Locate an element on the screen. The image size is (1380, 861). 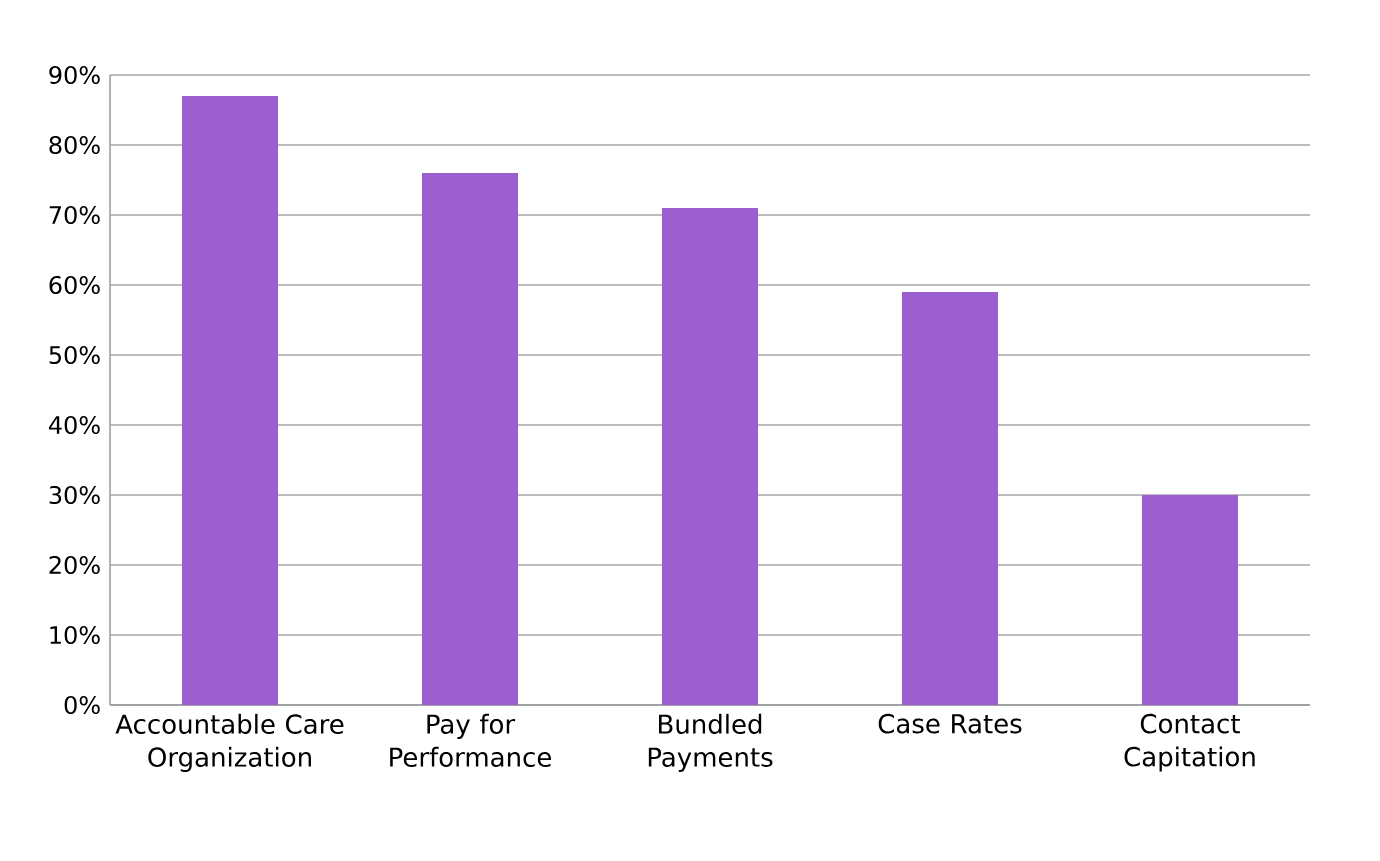
x-tick-label: Accountable Care Organization is located at coordinates (229, 743).